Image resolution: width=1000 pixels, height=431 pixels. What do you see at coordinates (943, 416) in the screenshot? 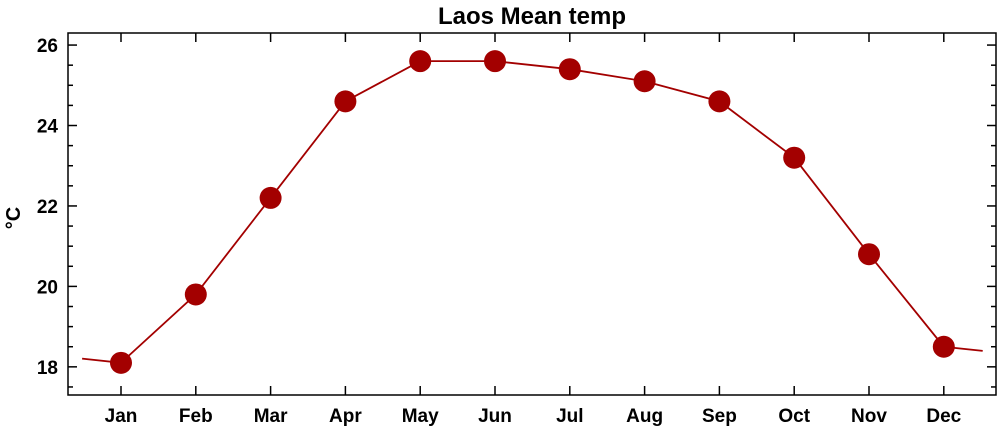
I see `x-tick-label: Dec` at bounding box center [943, 416].